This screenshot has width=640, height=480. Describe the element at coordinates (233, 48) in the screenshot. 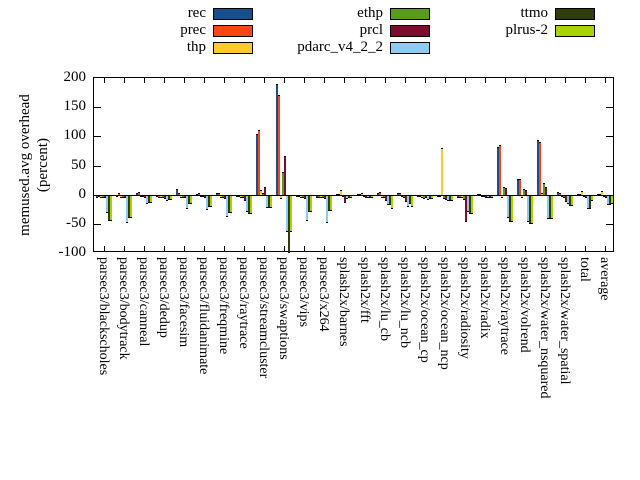

I see `legend-swatch-thp` at that location.